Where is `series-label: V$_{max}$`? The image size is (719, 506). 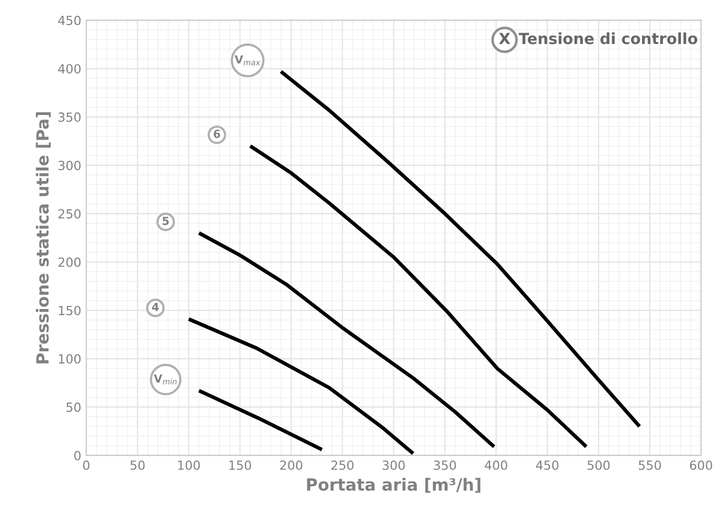 series-label: V$_{max}$ is located at coordinates (247, 60).